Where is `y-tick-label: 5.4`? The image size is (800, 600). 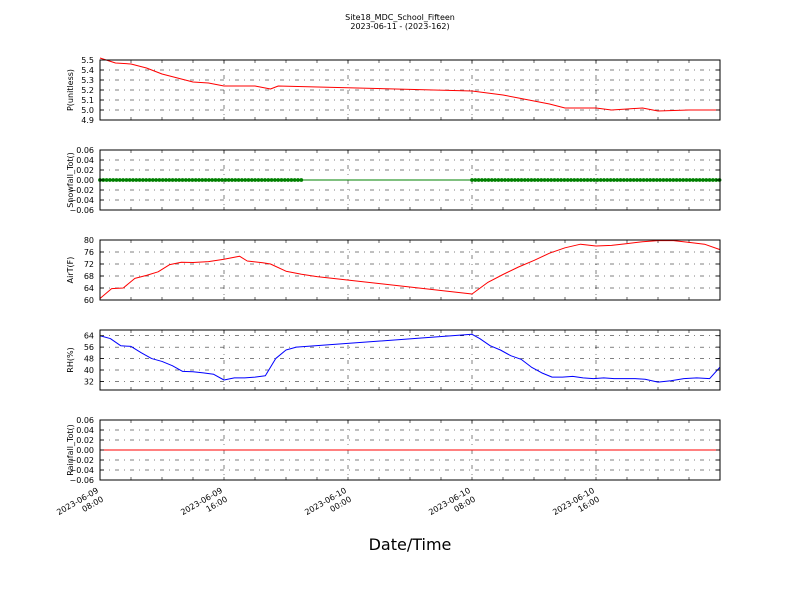 y-tick-label: 5.4 is located at coordinates (87, 70).